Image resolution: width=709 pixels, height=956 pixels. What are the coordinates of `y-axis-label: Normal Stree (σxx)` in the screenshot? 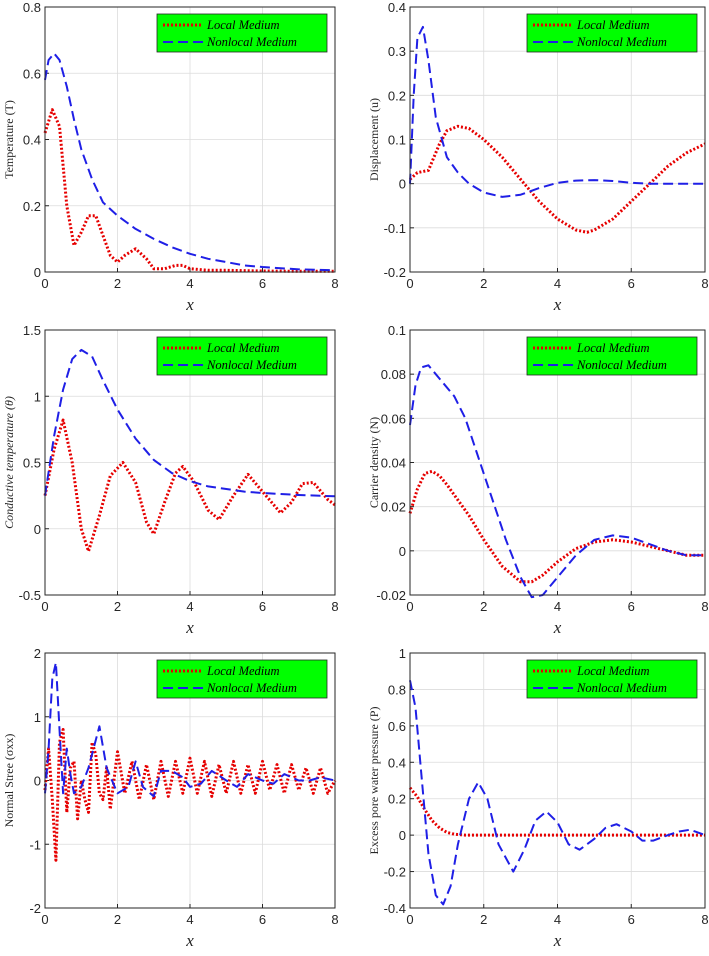 It's located at (9, 781).